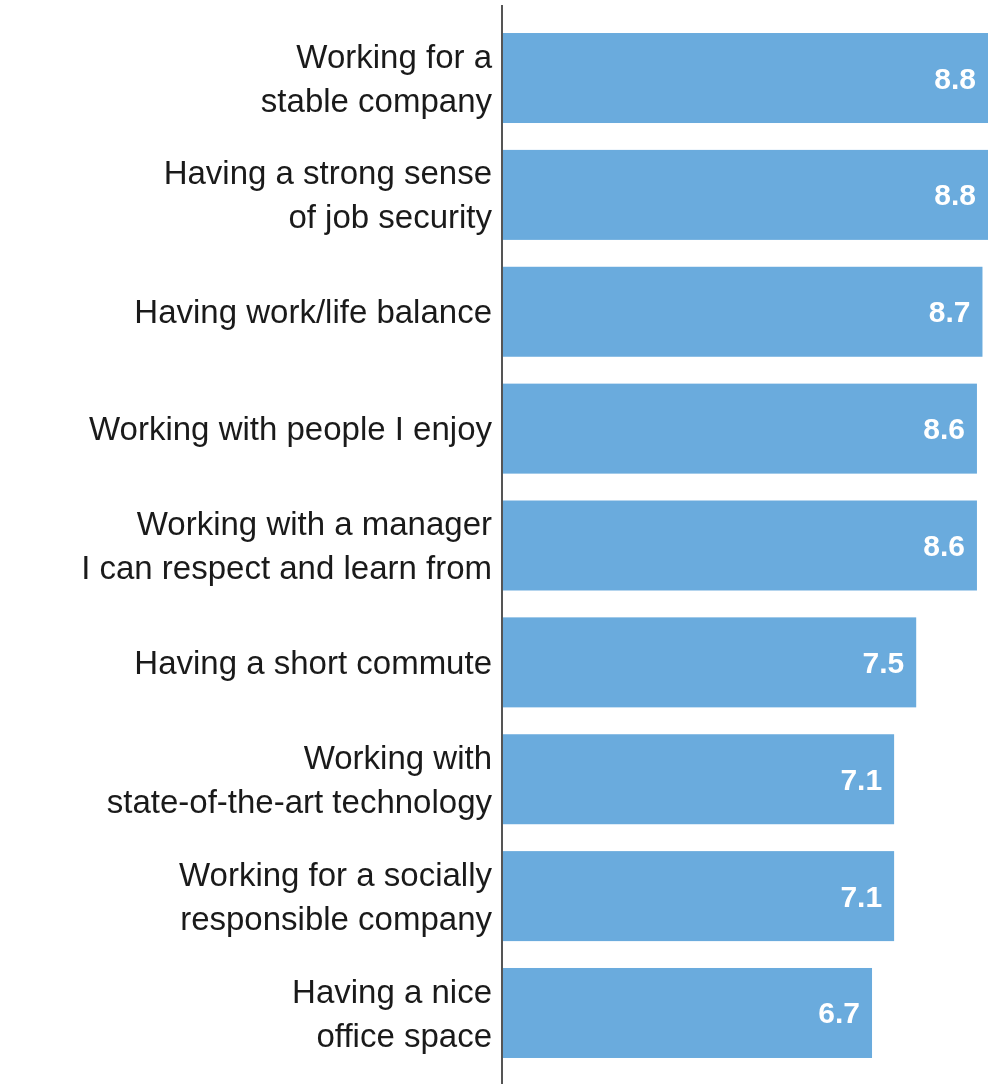 Image resolution: width=988 pixels, height=1086 pixels. I want to click on y-tick-label: Working for a stable company, so click(376, 78).